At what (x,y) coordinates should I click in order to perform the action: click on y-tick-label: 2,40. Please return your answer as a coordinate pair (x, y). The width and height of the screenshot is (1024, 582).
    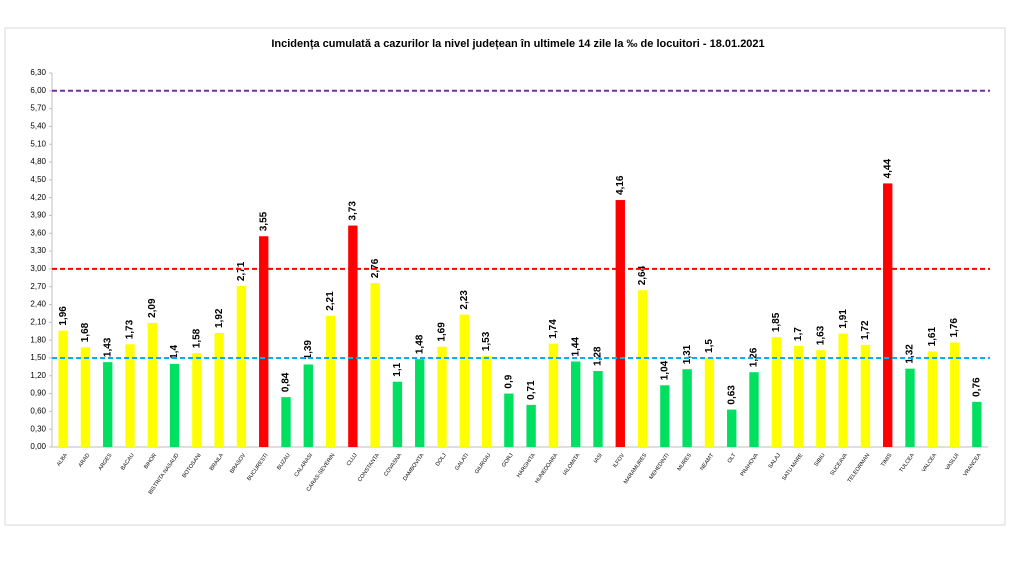
    Looking at the image, I should click on (38, 304).